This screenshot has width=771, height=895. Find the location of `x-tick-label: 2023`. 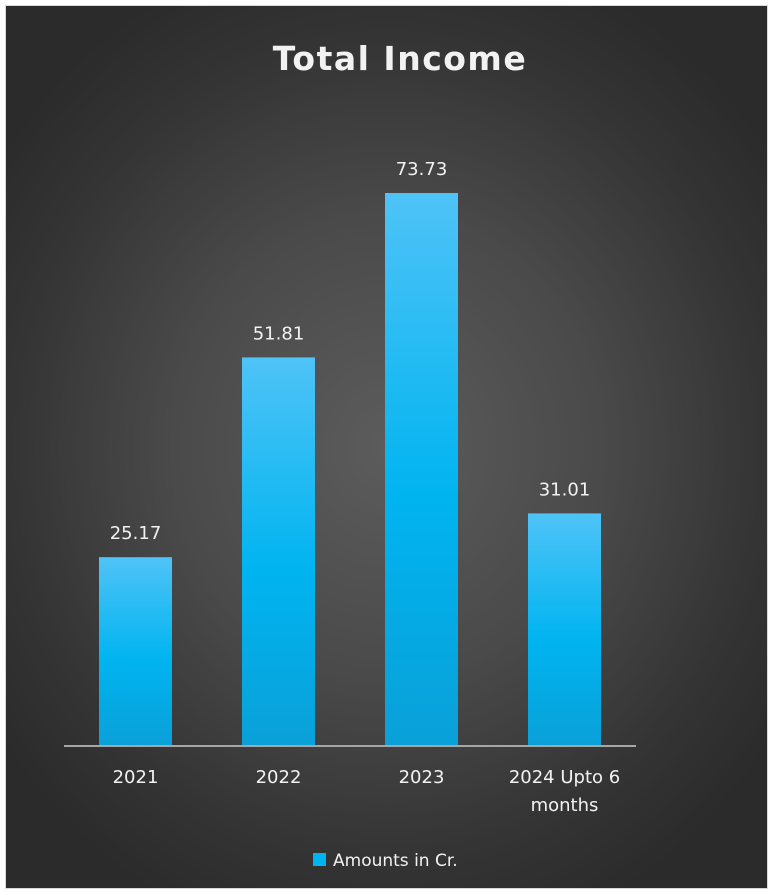

x-tick-label: 2023 is located at coordinates (422, 777).